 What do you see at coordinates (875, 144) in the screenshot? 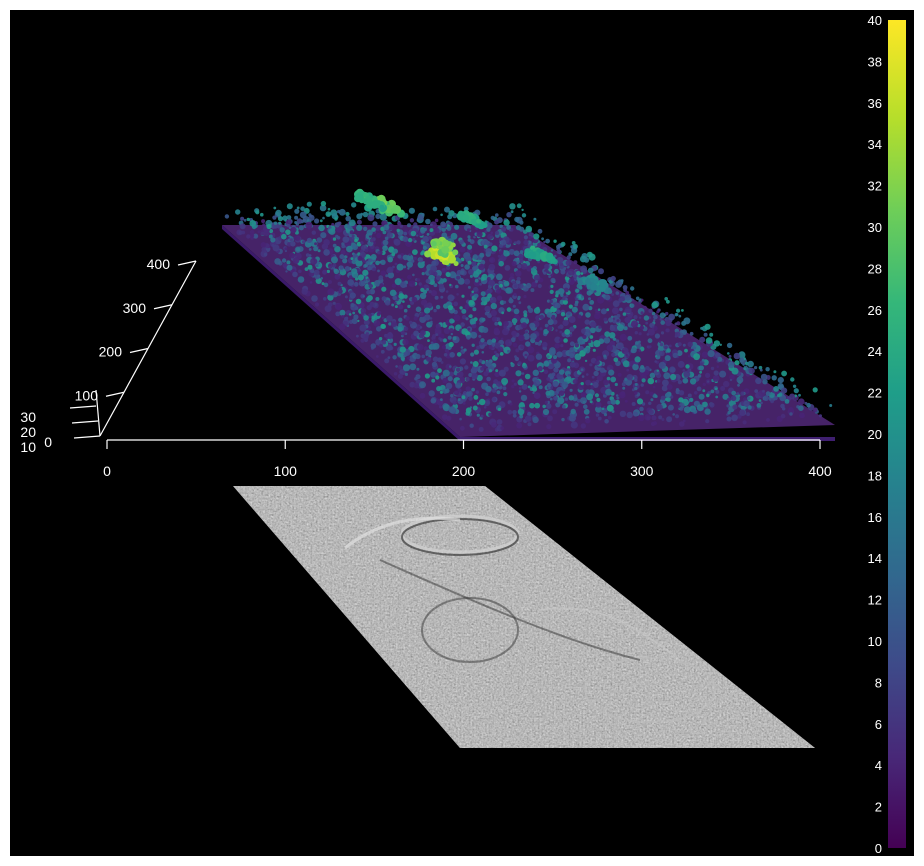
I see `colorbar-tick-label: 34` at bounding box center [875, 144].